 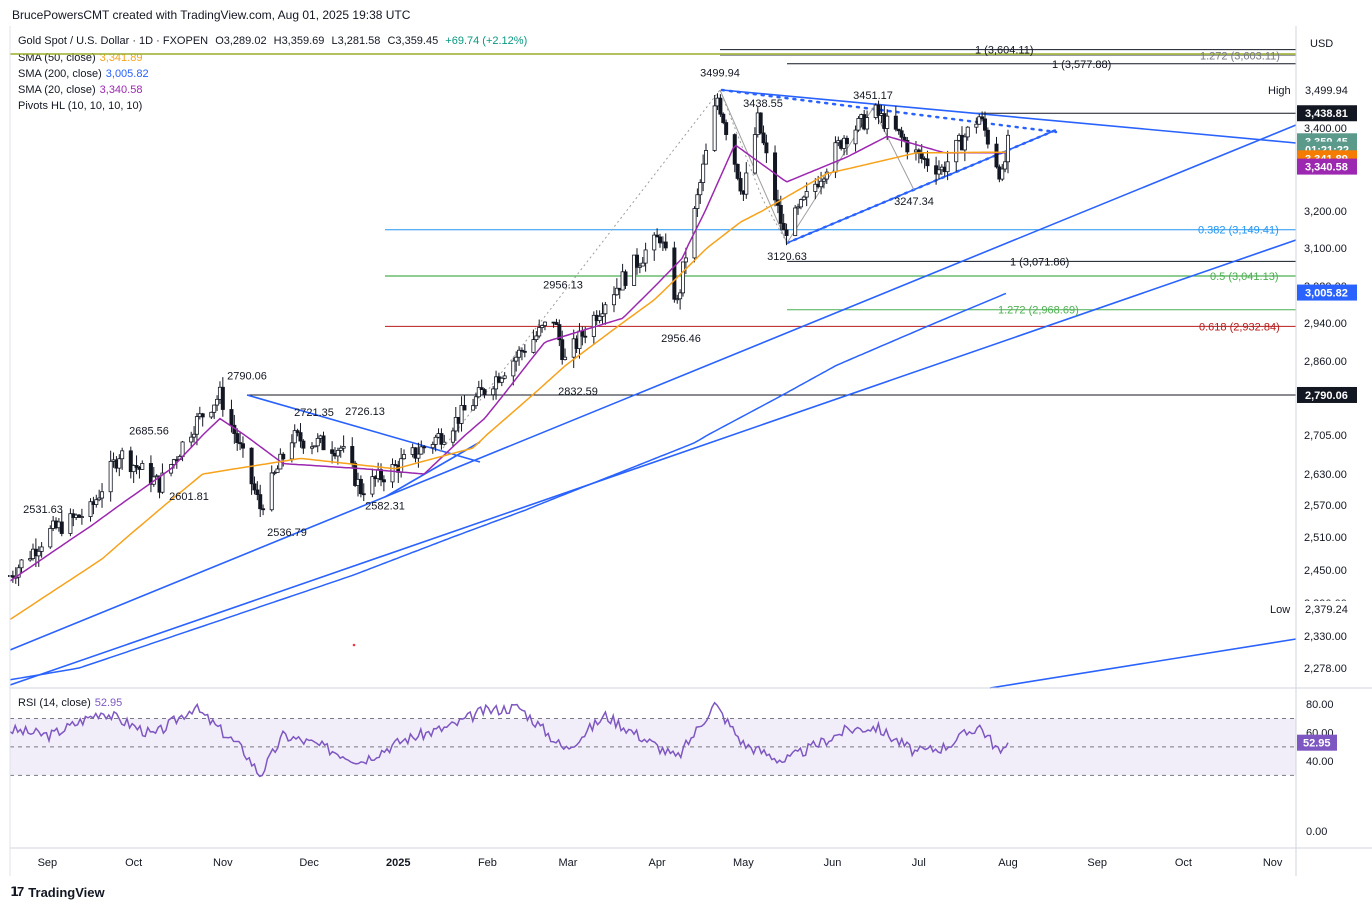 What do you see at coordinates (1325, 324) in the screenshot?
I see `price-axis-label: 2,940.00` at bounding box center [1325, 324].